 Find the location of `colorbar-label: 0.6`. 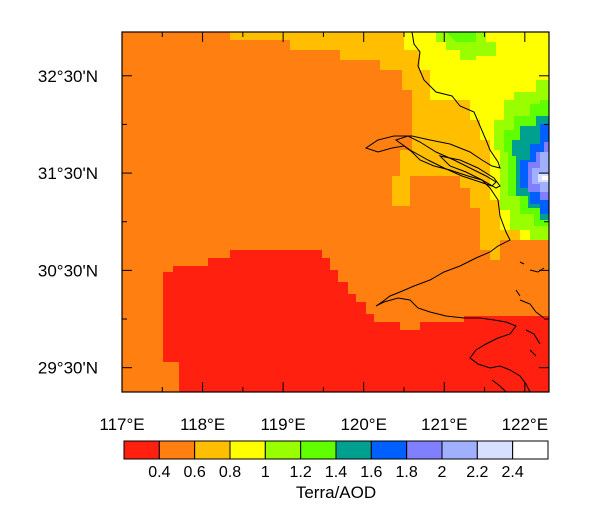

colorbar-label: 0.6 is located at coordinates (195, 472).